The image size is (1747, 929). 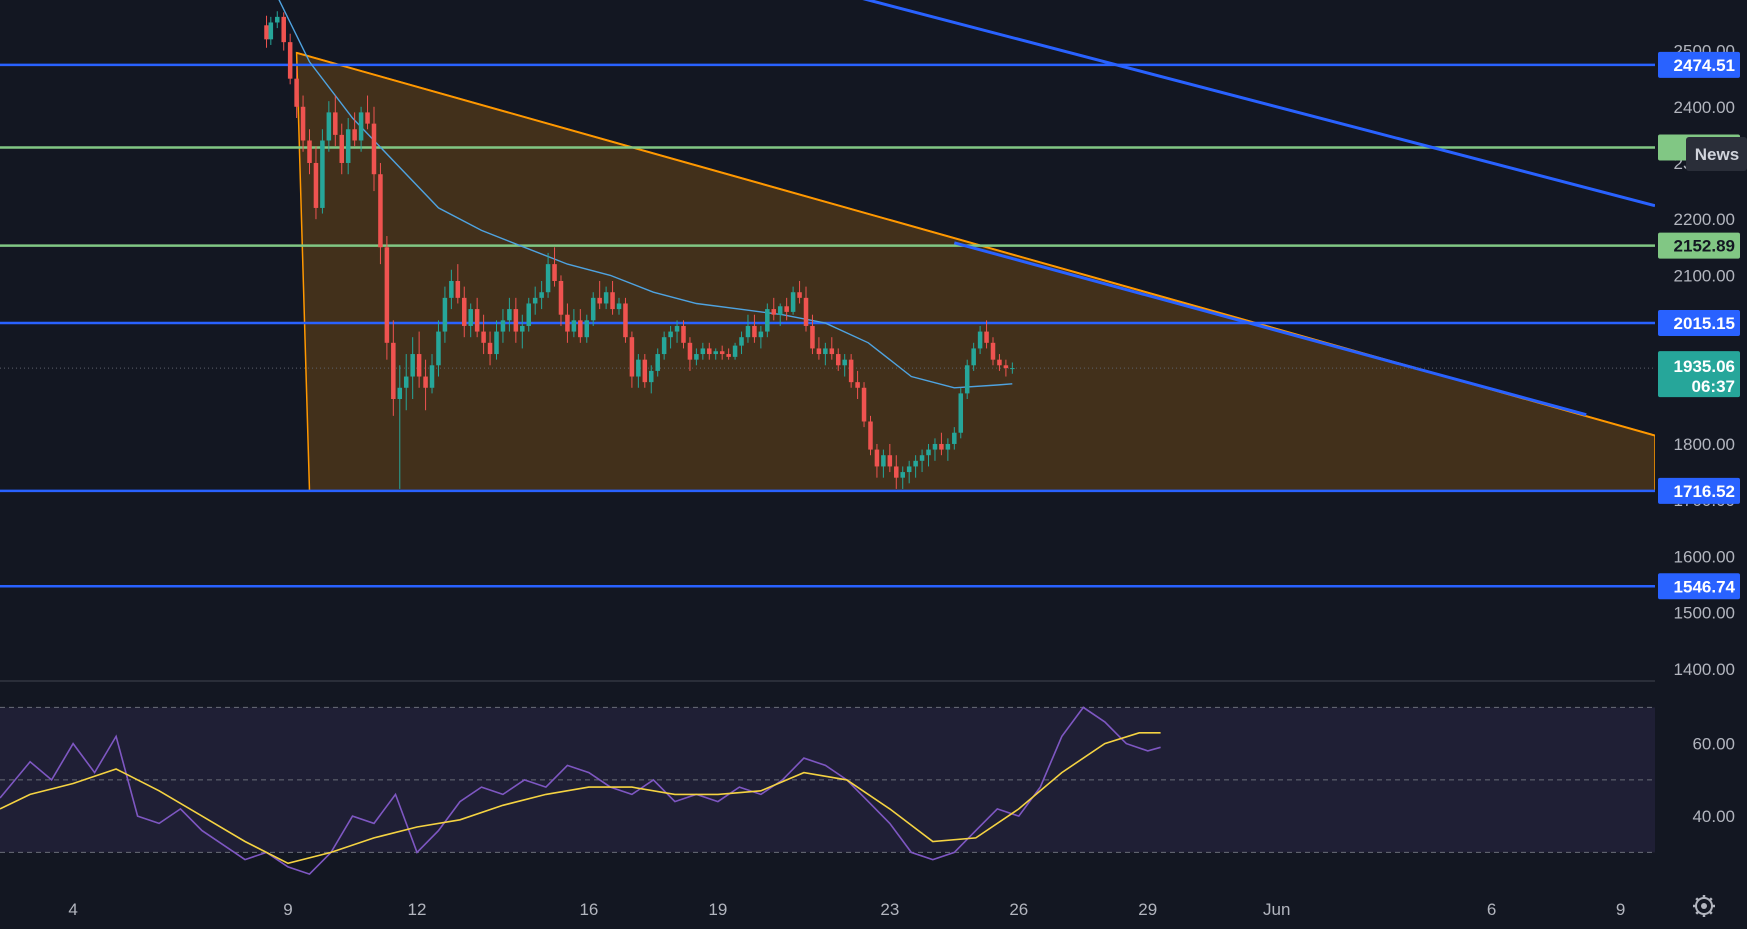 I want to click on rsi-line, so click(x=580, y=791).